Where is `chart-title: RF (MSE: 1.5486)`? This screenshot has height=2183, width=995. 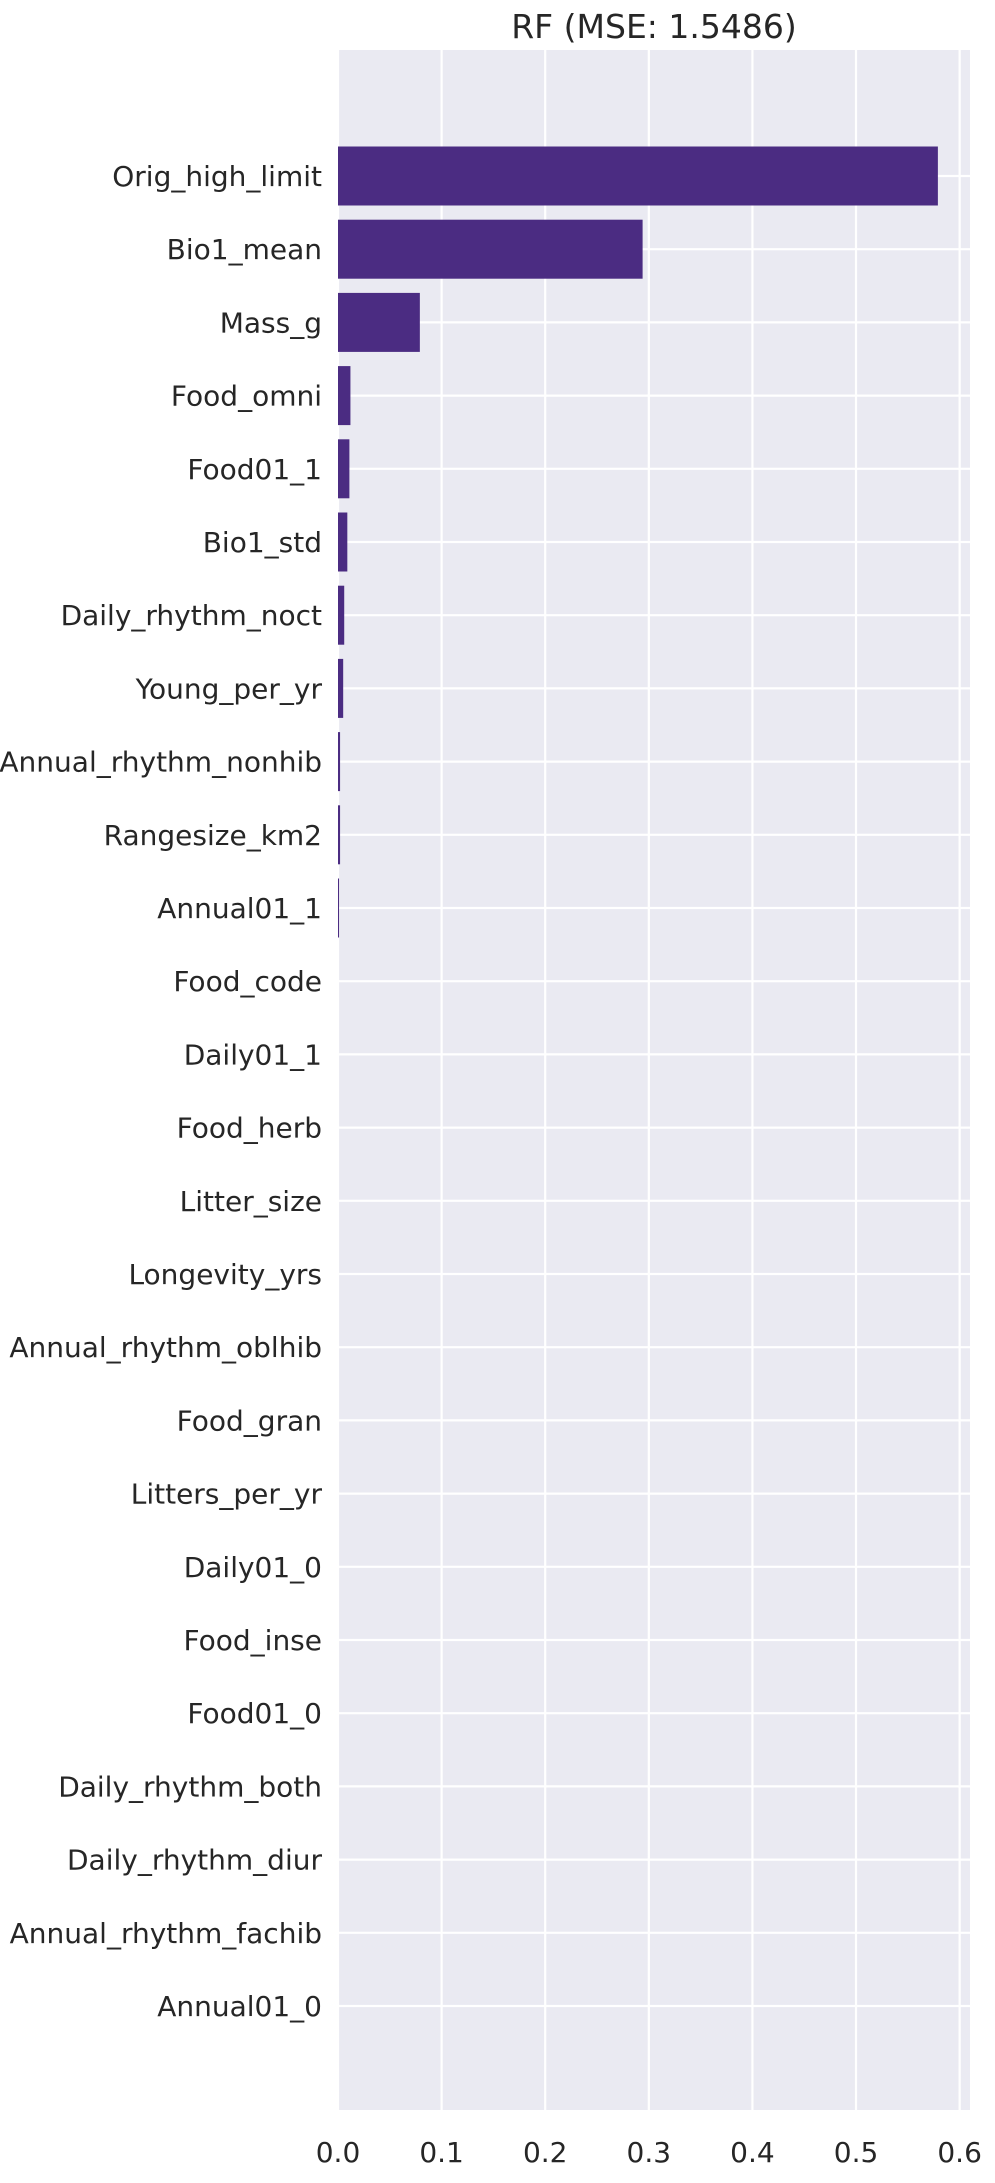 chart-title: RF (MSE: 1.5486) is located at coordinates (654, 26).